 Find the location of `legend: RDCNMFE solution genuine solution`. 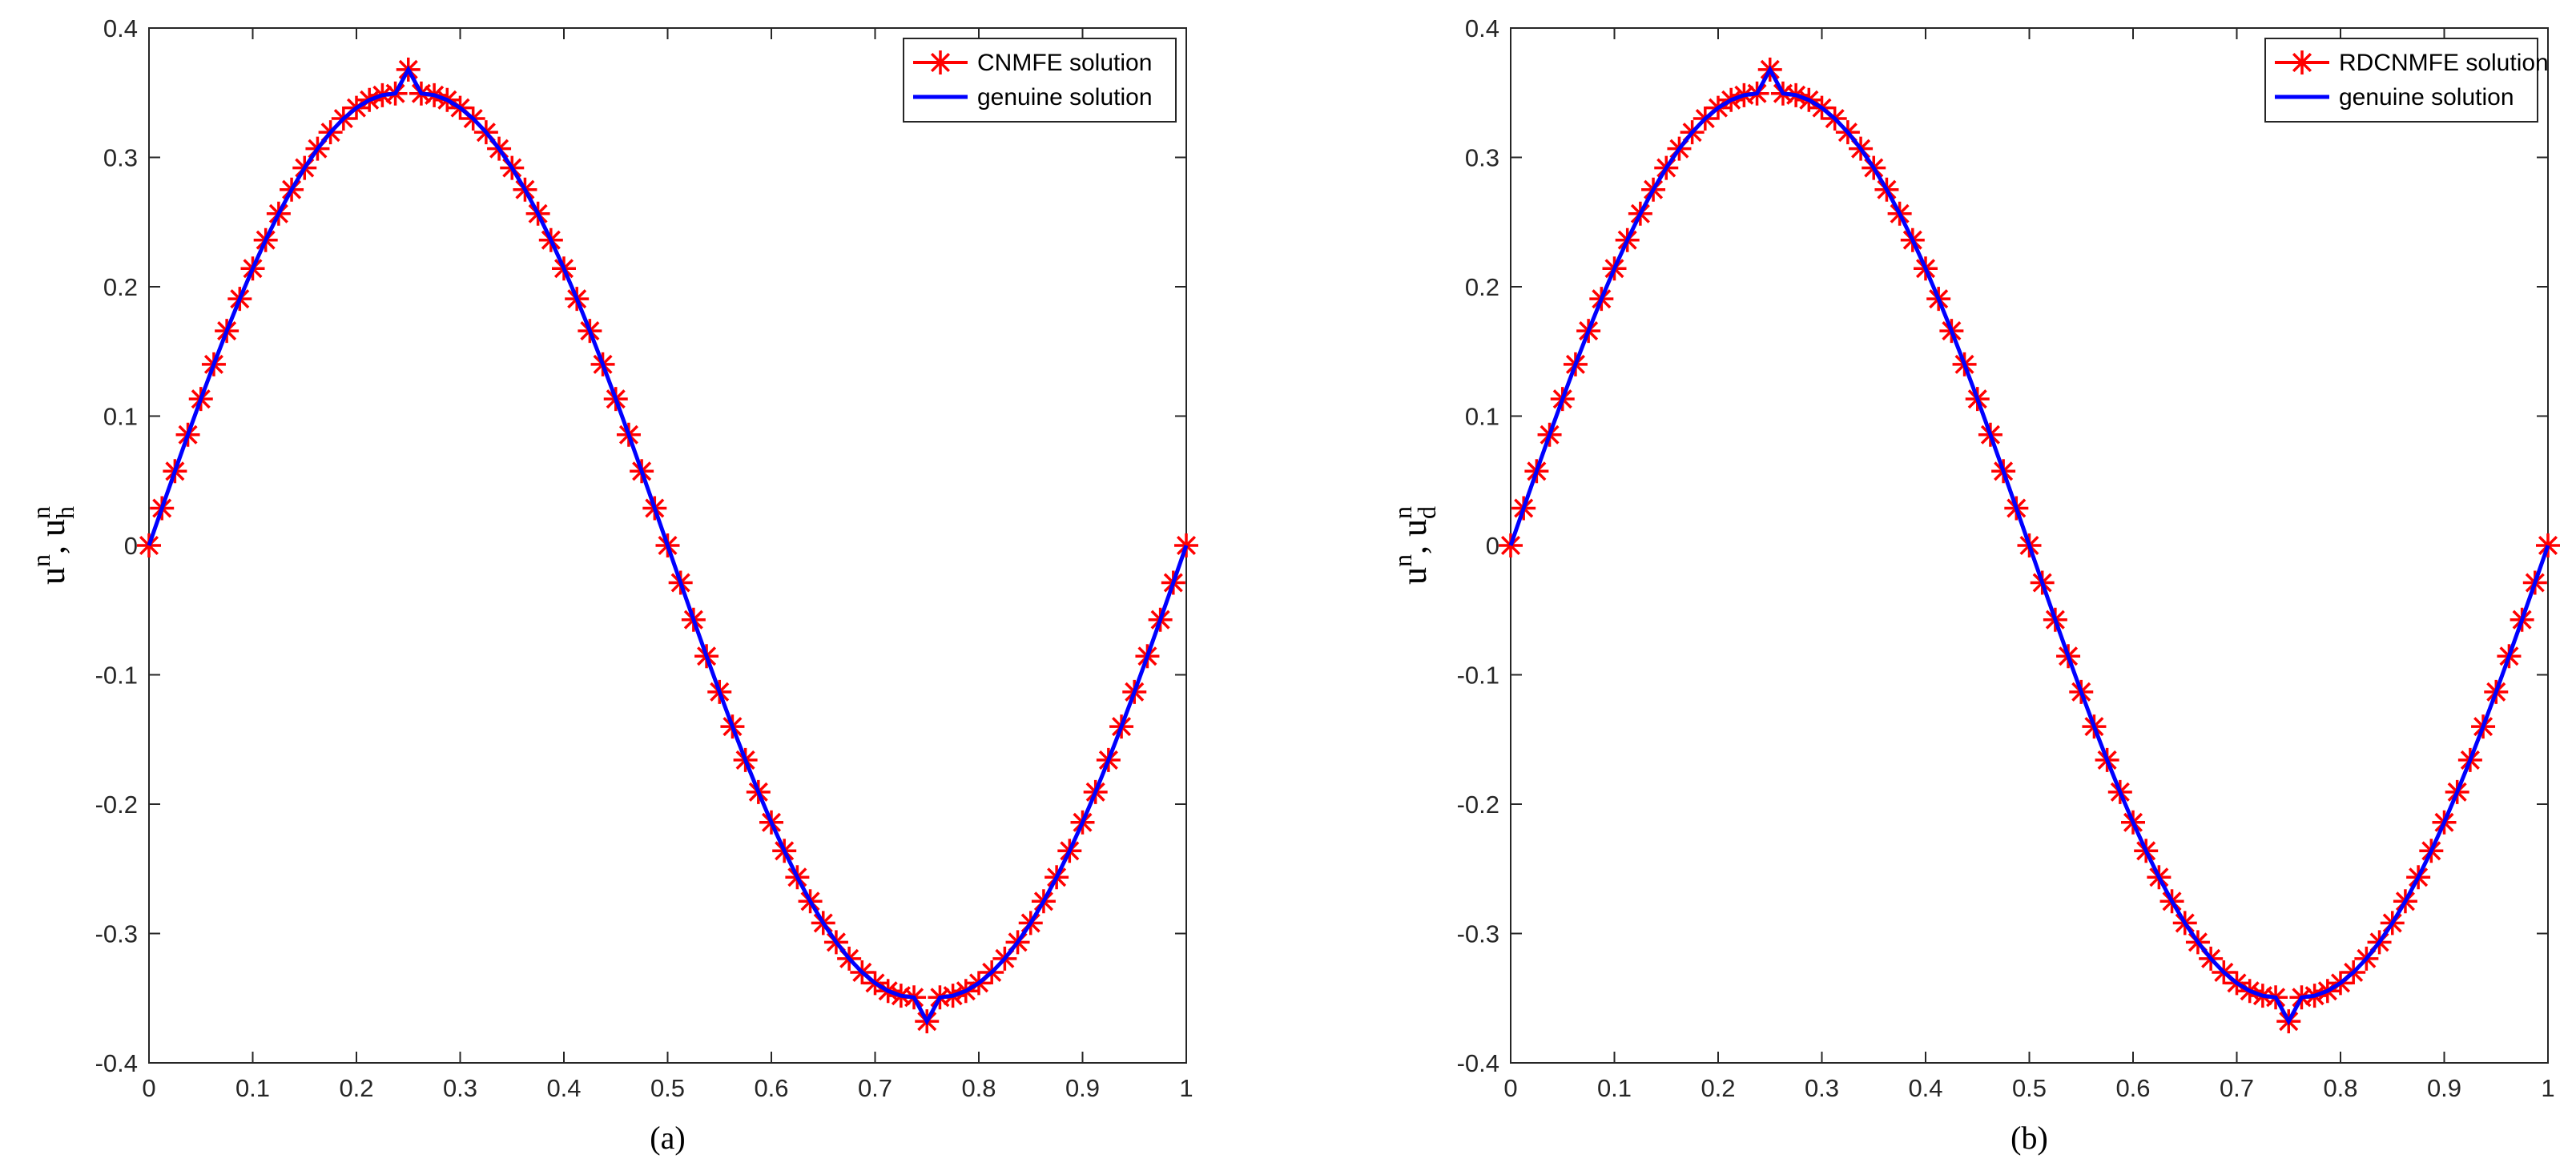

legend: RDCNMFE solution genuine solution is located at coordinates (2407, 80).